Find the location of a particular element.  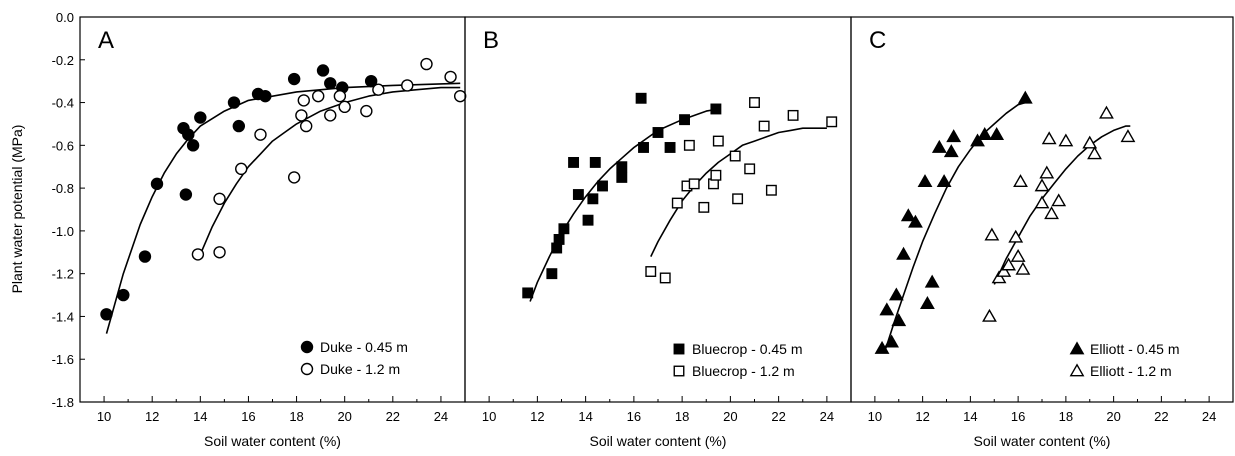

panel-letter: C is located at coordinates (877, 40).